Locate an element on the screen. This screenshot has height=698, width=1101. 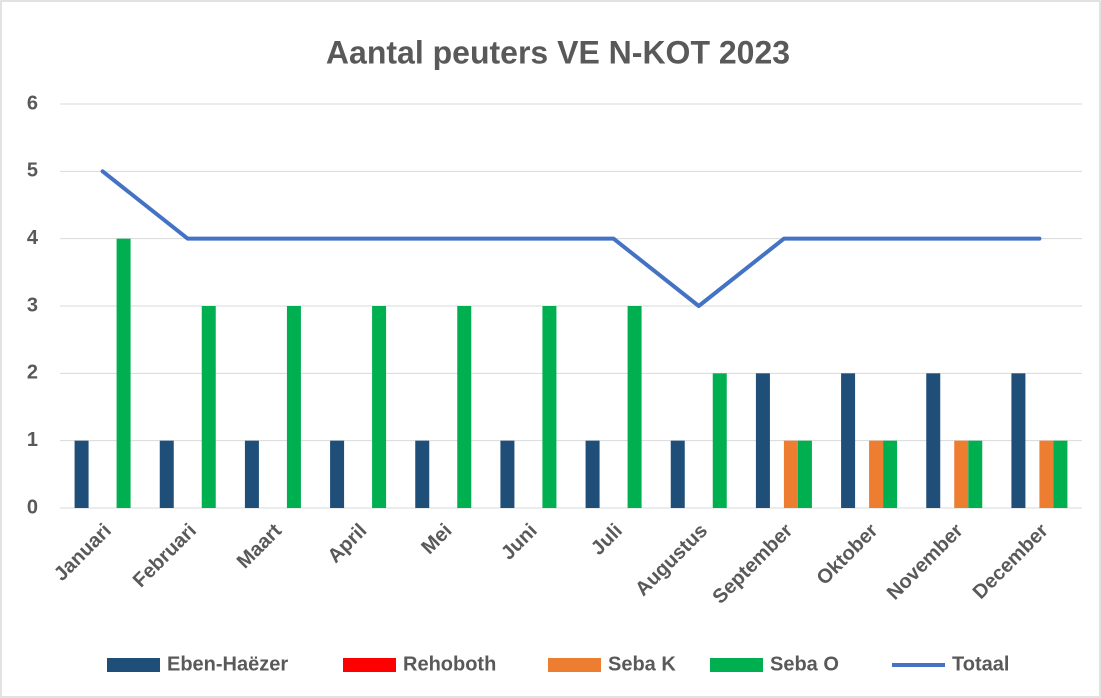
y-tick-label: 2 is located at coordinates (32, 373).